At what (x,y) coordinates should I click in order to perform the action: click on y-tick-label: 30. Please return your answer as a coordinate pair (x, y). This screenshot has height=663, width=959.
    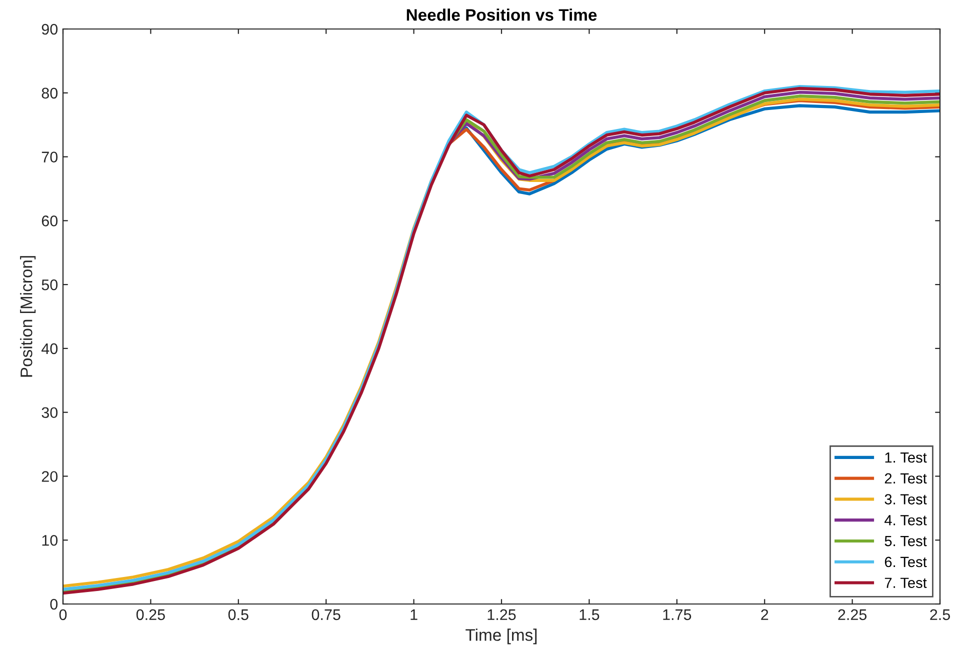
    Looking at the image, I should click on (50, 412).